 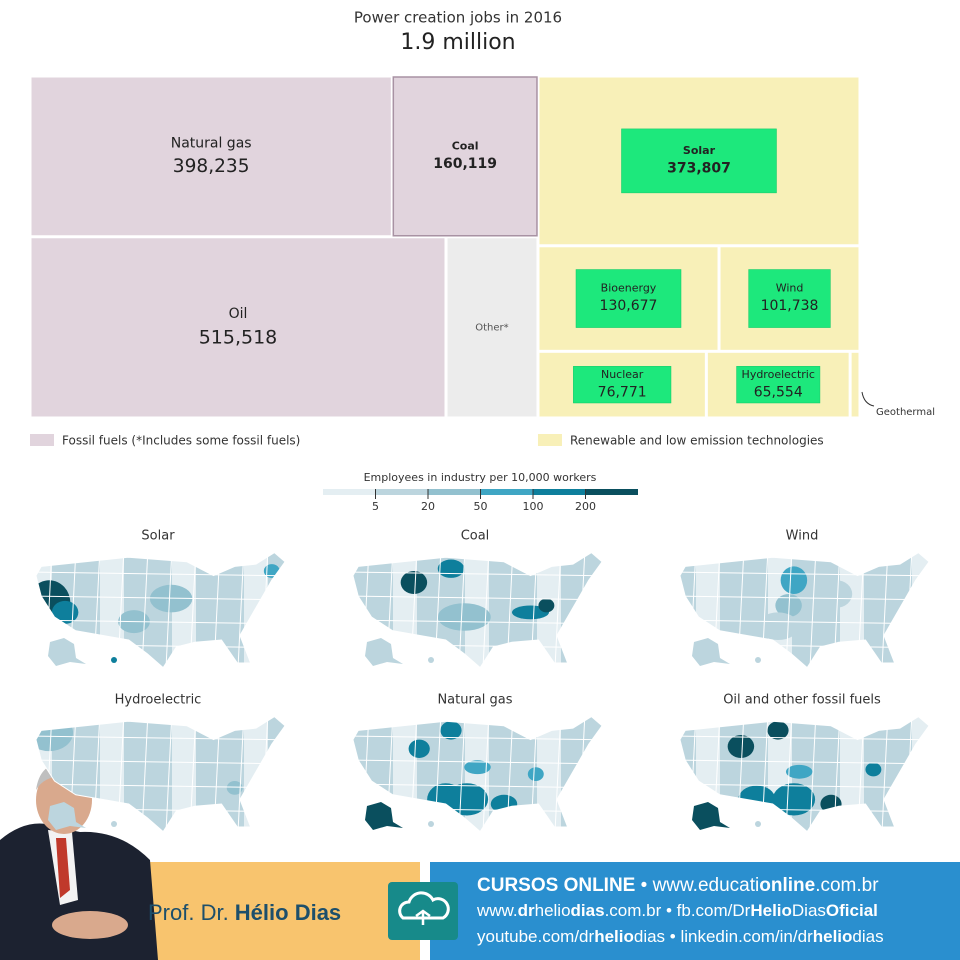 I want to click on cell-label: Coal, so click(x=465, y=146).